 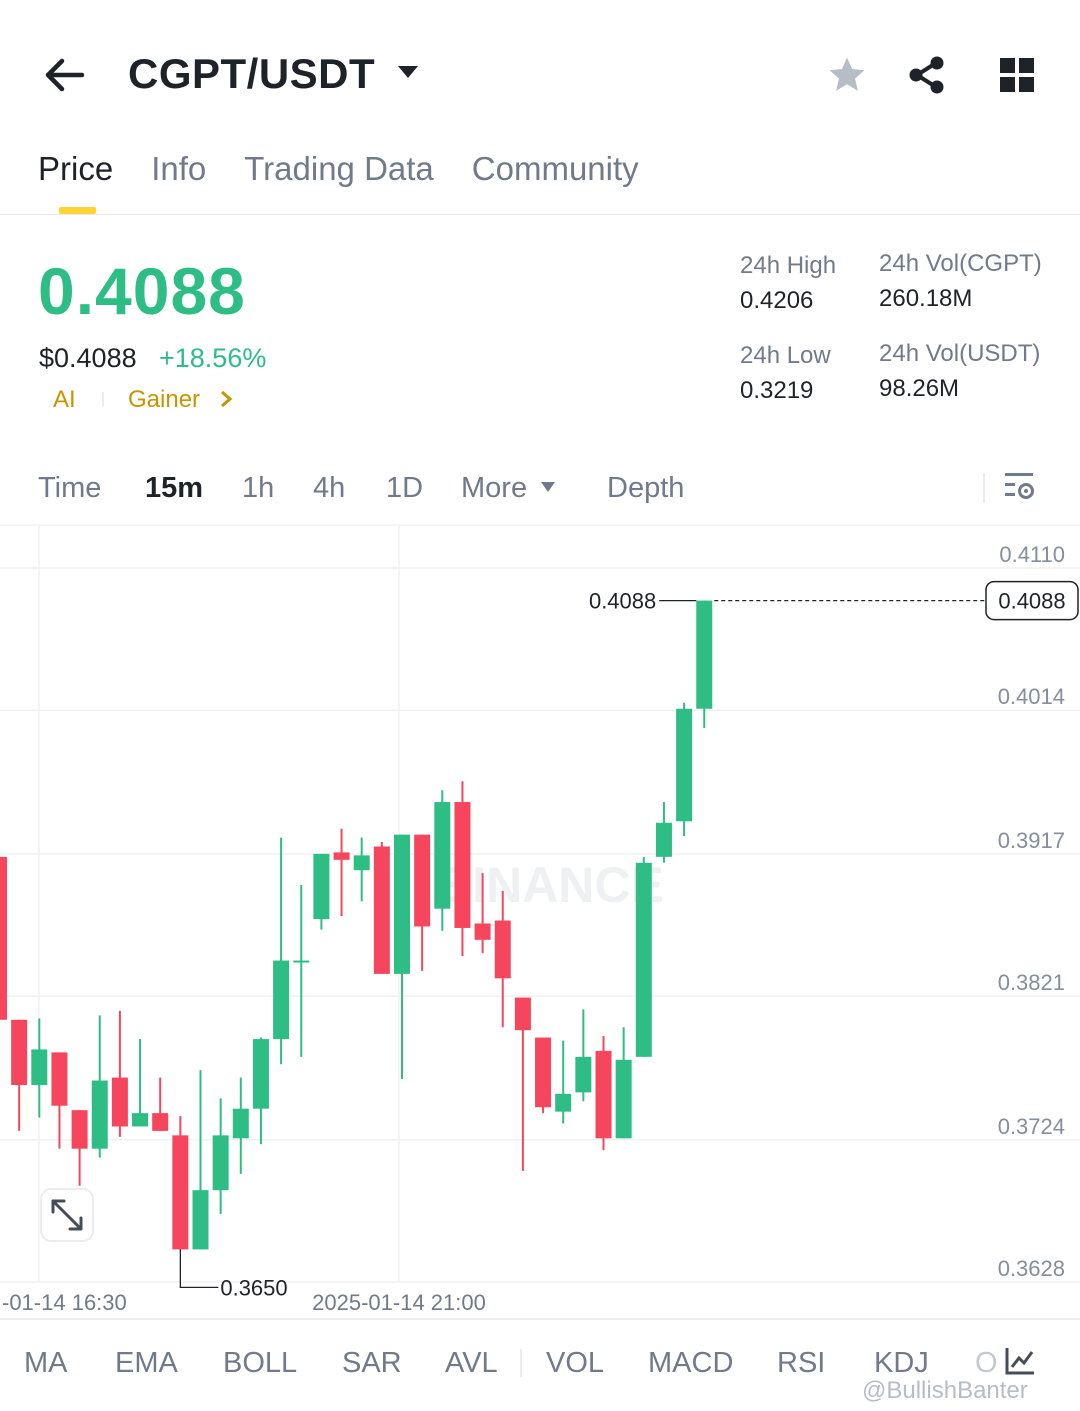 I want to click on pair-dropdown-icon, so click(x=408, y=72).